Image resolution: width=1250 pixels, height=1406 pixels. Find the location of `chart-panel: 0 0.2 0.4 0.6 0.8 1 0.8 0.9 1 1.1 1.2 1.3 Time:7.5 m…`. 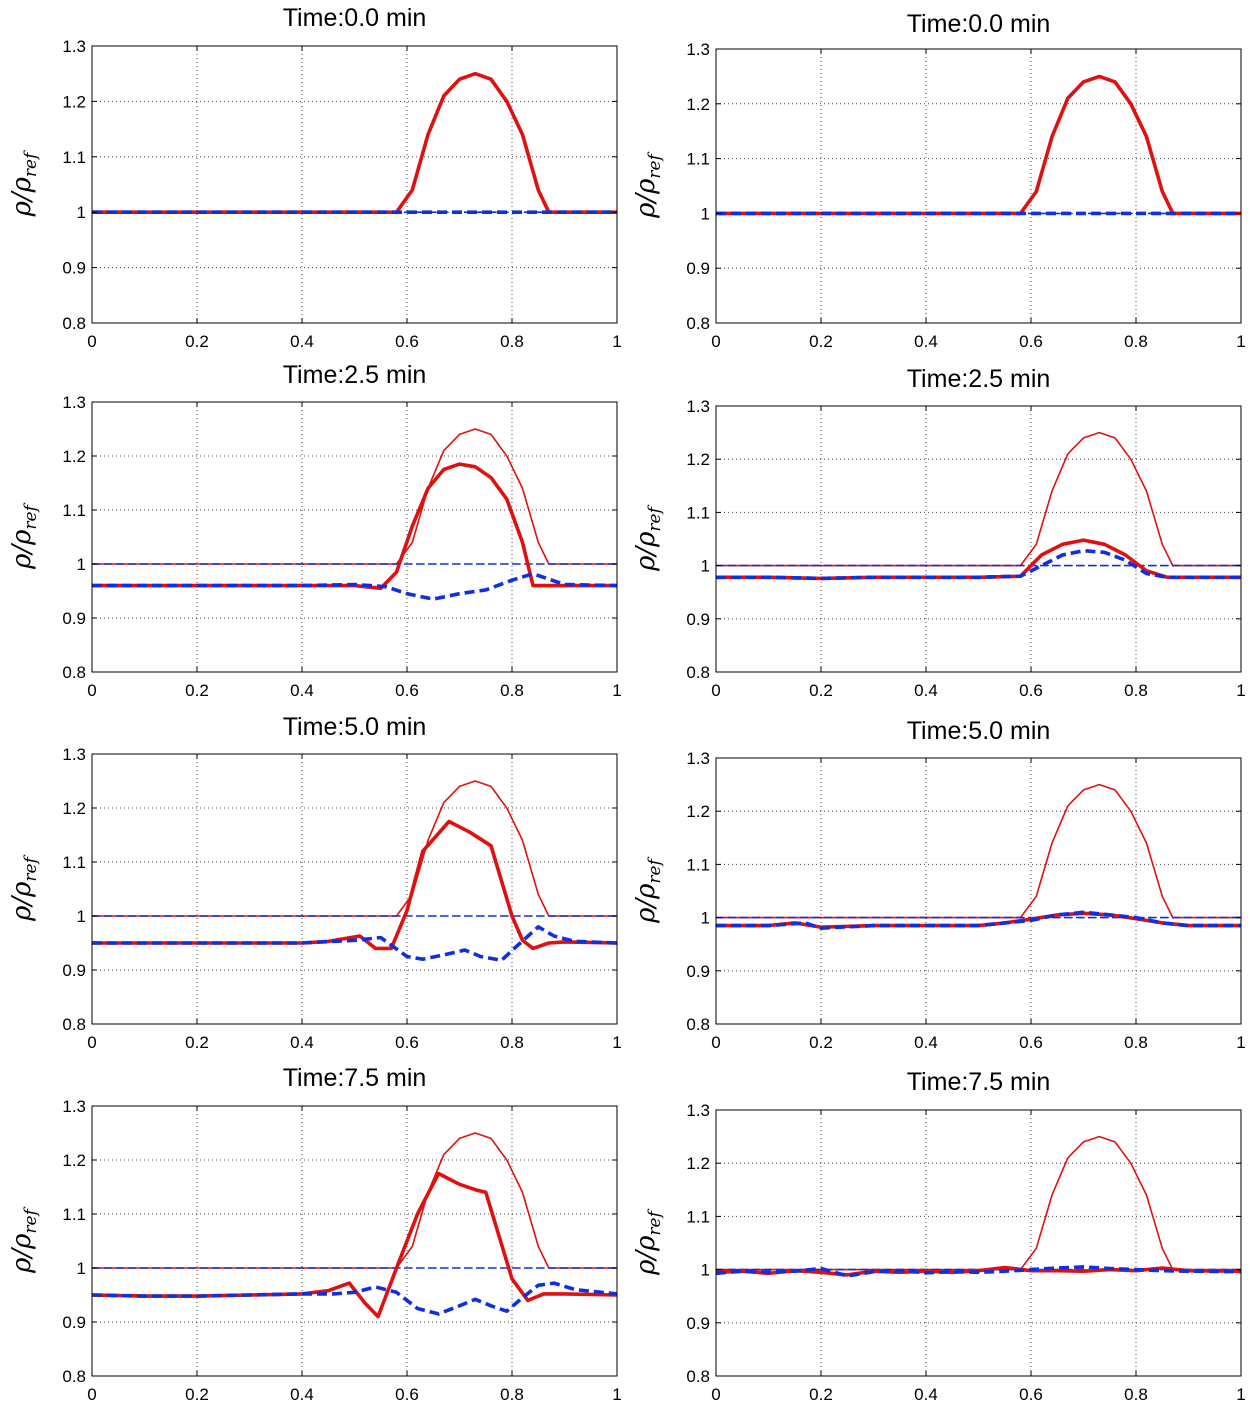

chart-panel: 0 0.2 0.4 0.6 0.8 1 0.8 0.9 1 1.1 1.2 1.3 Time:7.5 m… is located at coordinates (314, 1234).